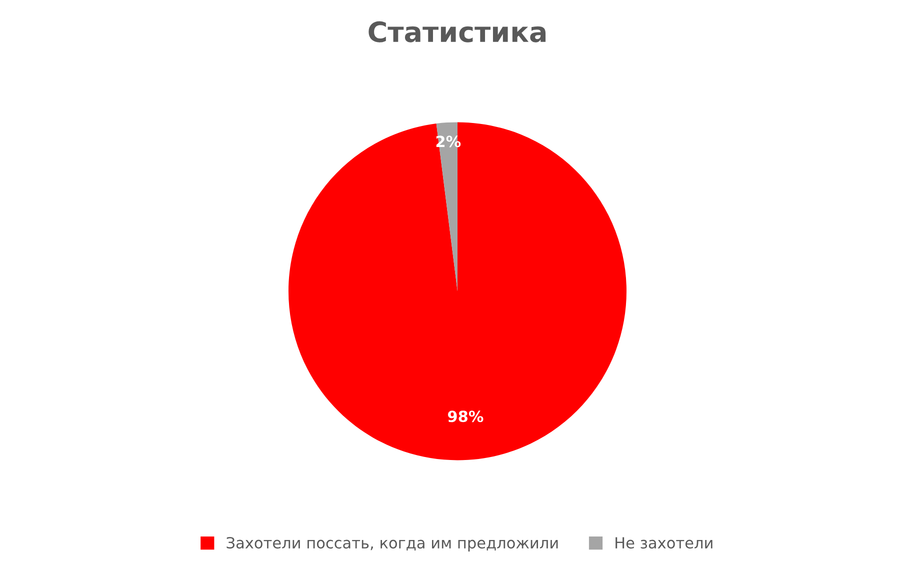  I want to click on data-label: 98%, so click(466, 416).